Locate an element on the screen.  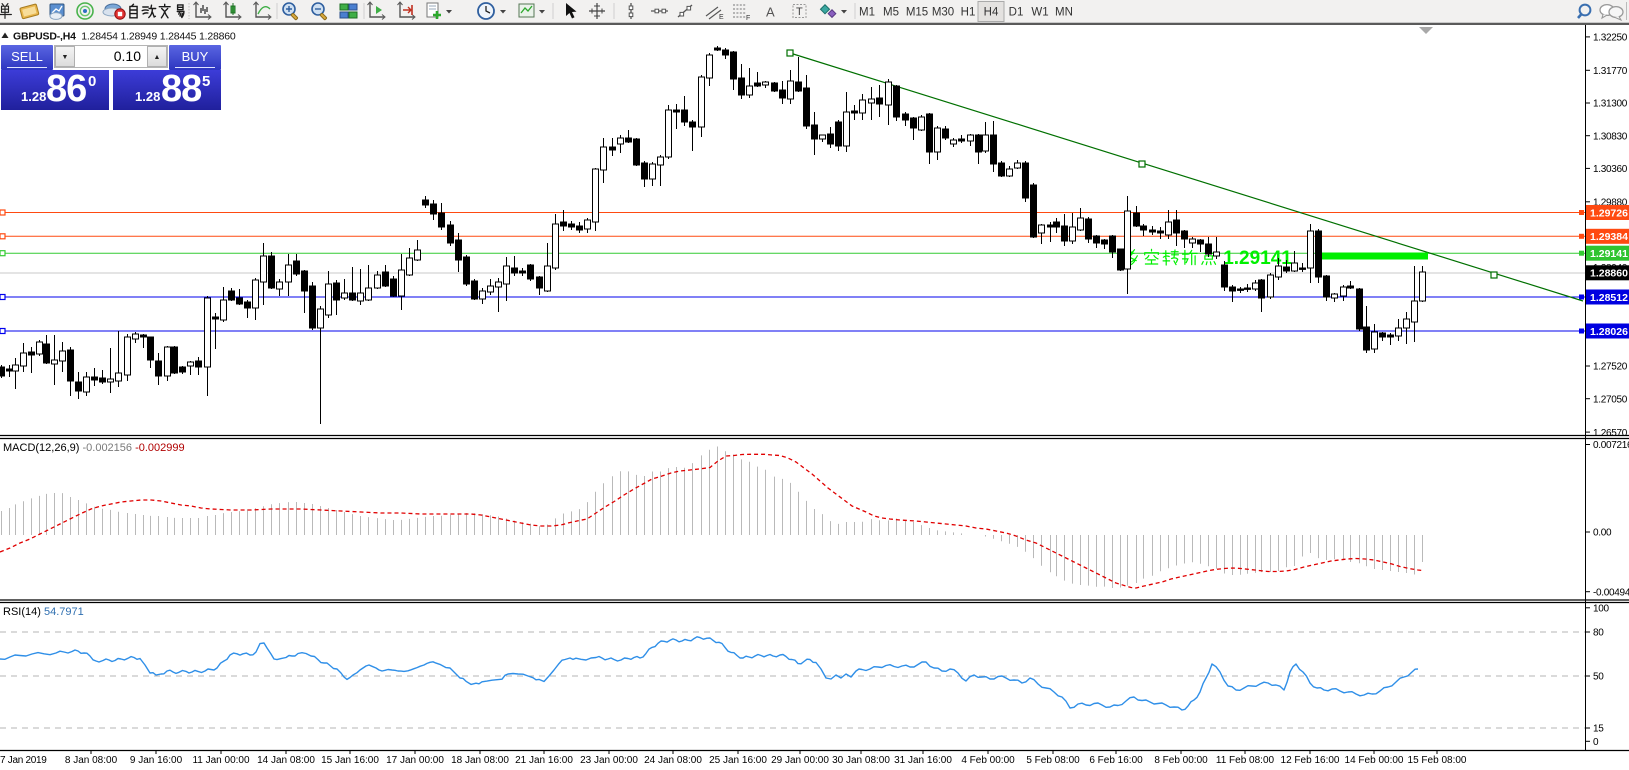
svg-text: 1.30830 is located at coordinates (1610, 136).